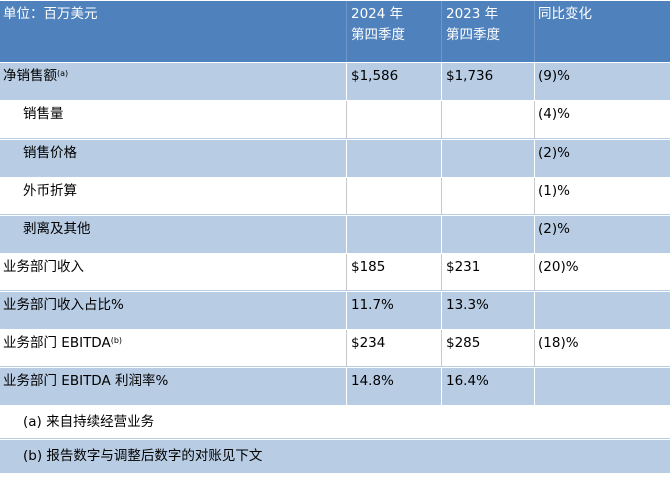 The width and height of the screenshot is (672, 477). Describe the element at coordinates (335, 386) in the screenshot. I see `table-row-ebitda-margin: 业务部门 EBITDA 利润率% 14.8% 16.4%` at that location.